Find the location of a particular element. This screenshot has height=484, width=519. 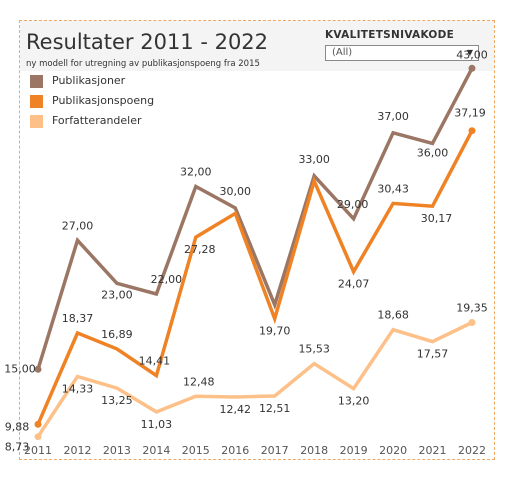

x-tick-label: 2012 is located at coordinates (78, 450).